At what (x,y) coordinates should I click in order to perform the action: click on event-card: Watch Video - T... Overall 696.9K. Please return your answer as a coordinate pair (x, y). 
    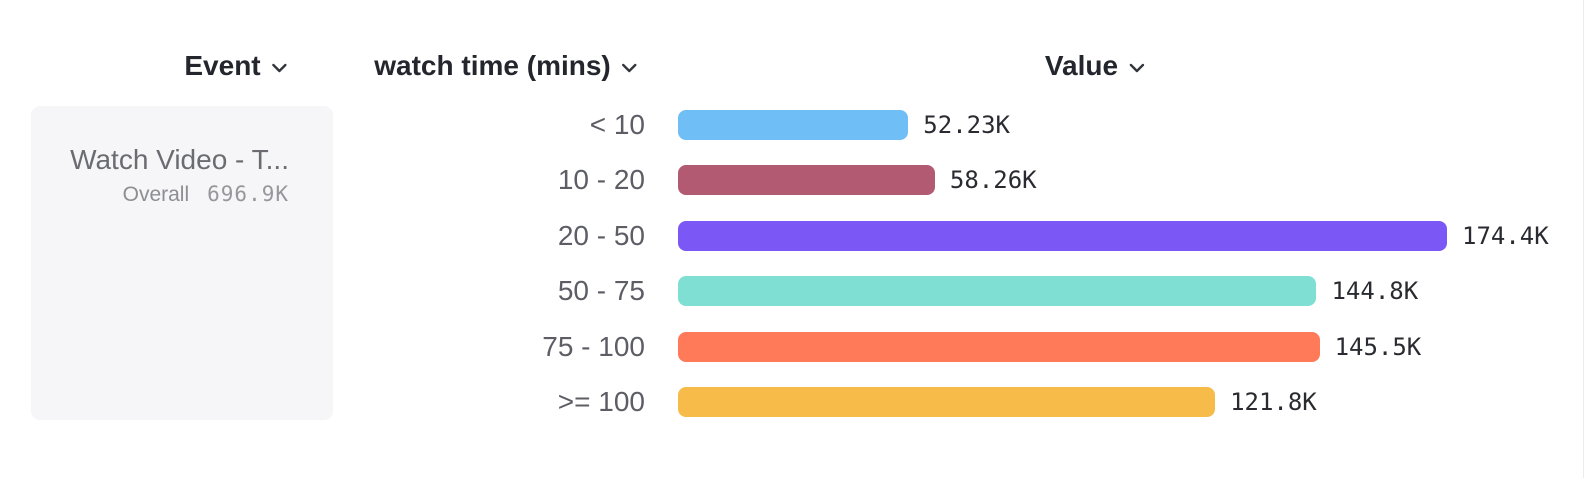
    Looking at the image, I should click on (182, 263).